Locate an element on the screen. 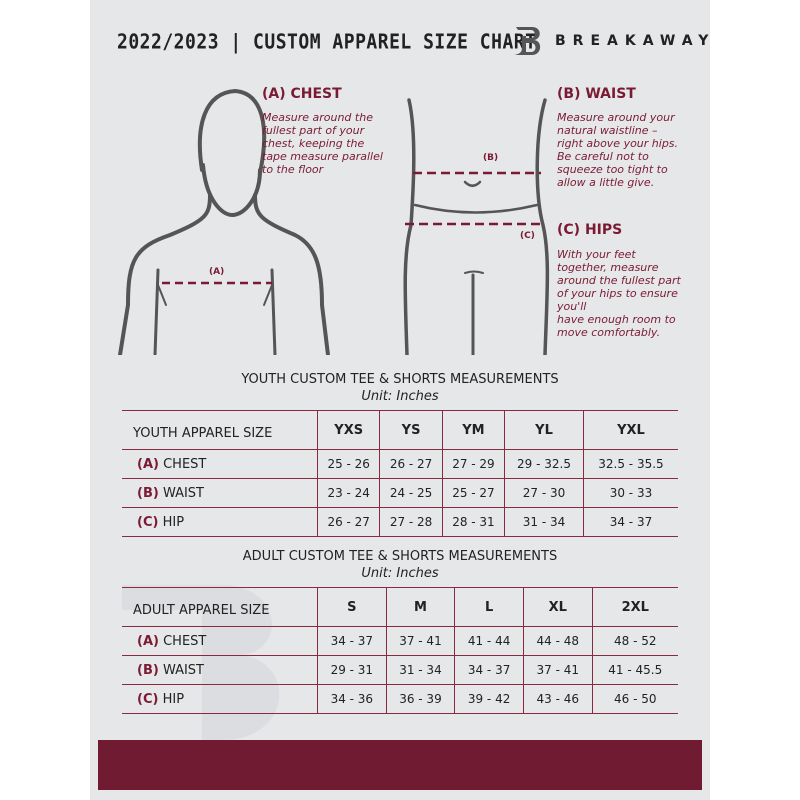 This screenshot has width=800, height=800. measurement-value: 27 - 29 is located at coordinates (473, 464).